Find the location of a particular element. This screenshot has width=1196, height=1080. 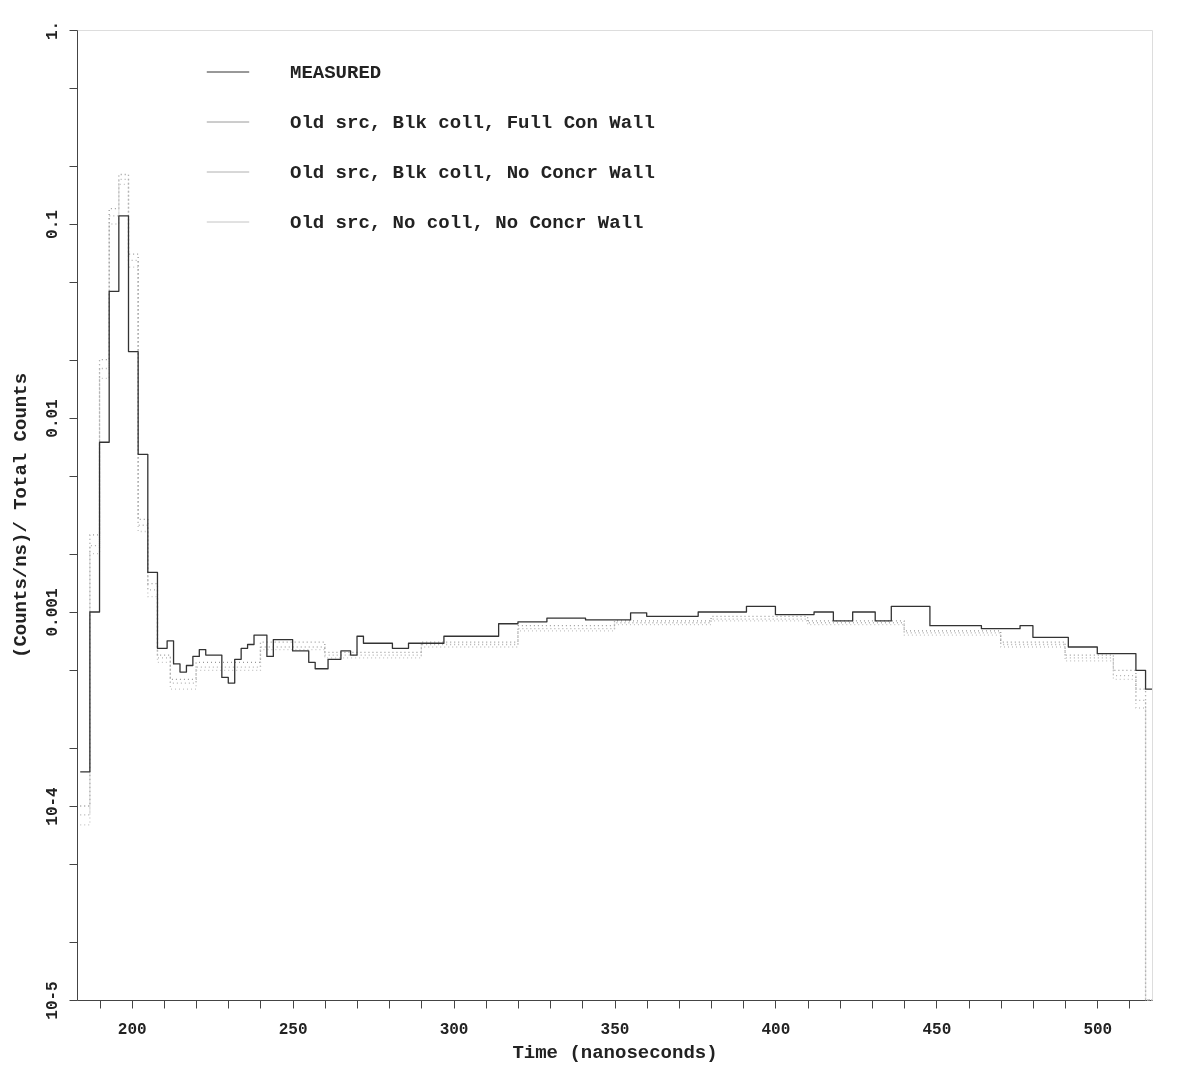

x-tick-label: 350 is located at coordinates (615, 1029).